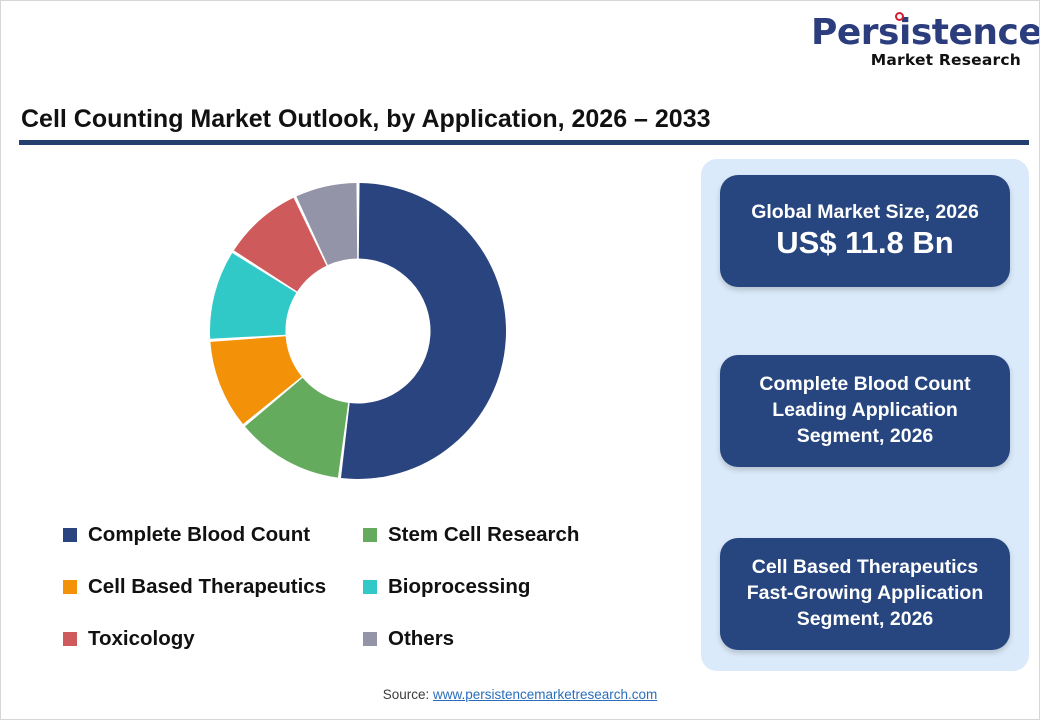 The width and height of the screenshot is (1040, 720). I want to click on stat-card-global-market-size: Global Market Size, 2026 US$ 11.8 Bn, so click(865, 231).